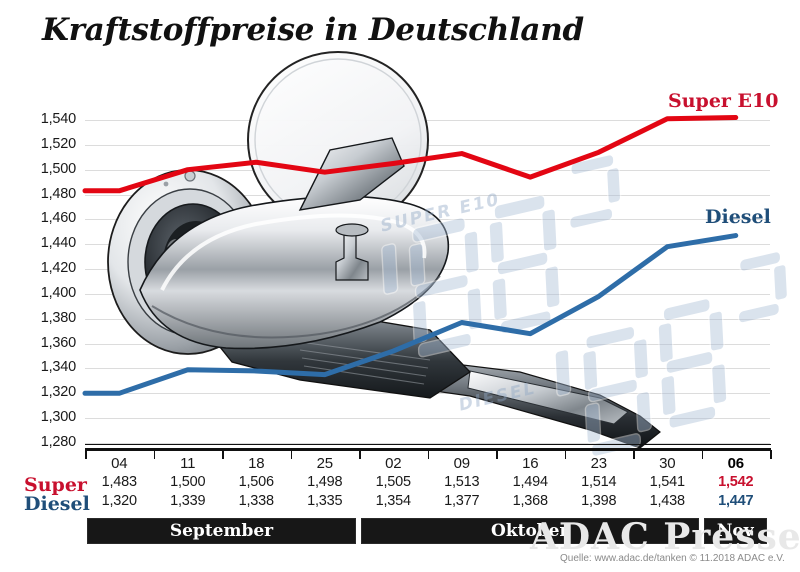 The image size is (800, 572). What do you see at coordinates (462, 501) in the screenshot?
I see `table-cell: 1,377` at bounding box center [462, 501].